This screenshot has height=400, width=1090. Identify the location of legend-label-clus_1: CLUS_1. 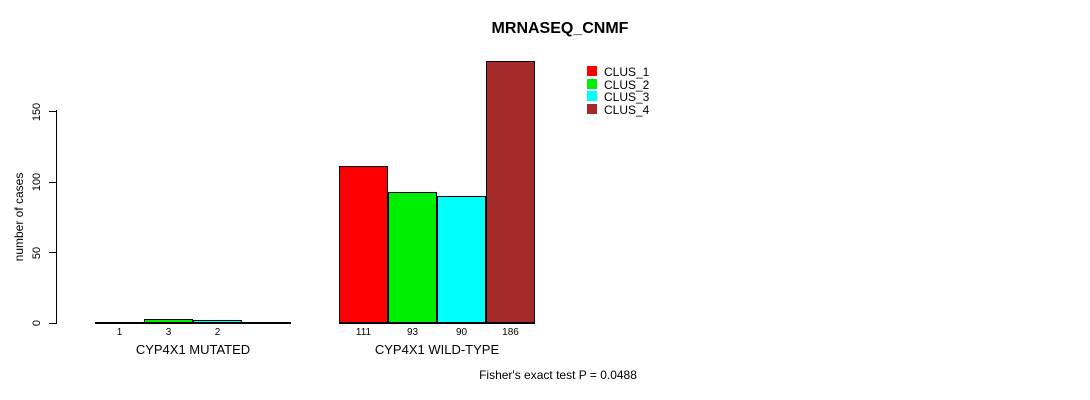
(627, 72).